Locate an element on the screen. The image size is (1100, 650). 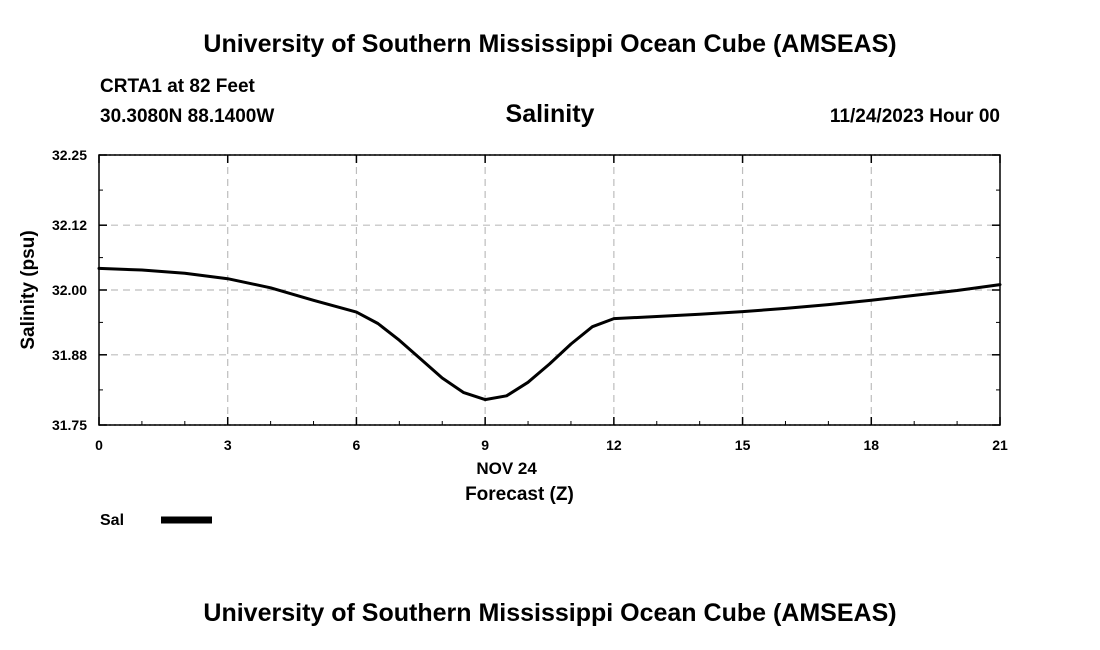
y-tick-label: 32.25 is located at coordinates (69, 155).